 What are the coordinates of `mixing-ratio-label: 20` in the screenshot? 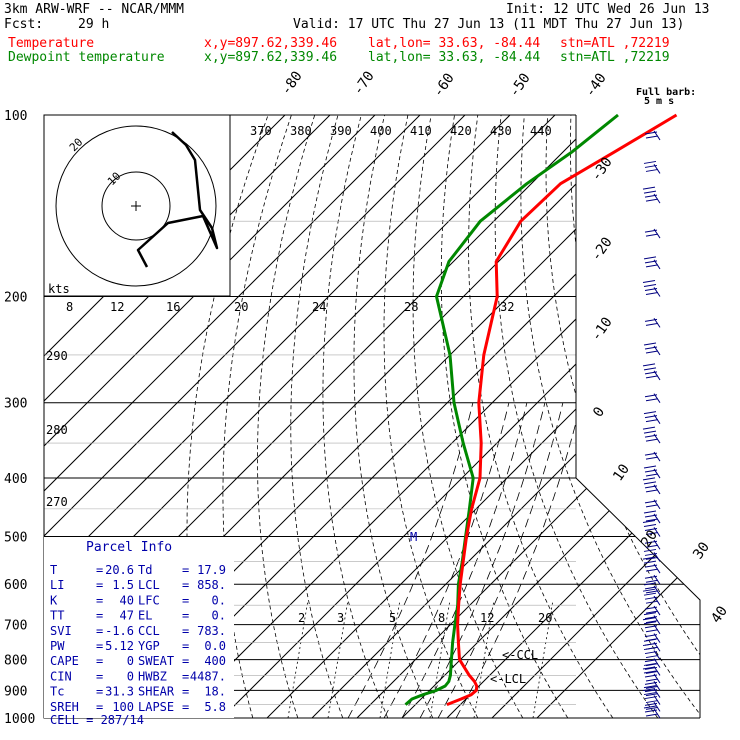 It's located at (545, 618).